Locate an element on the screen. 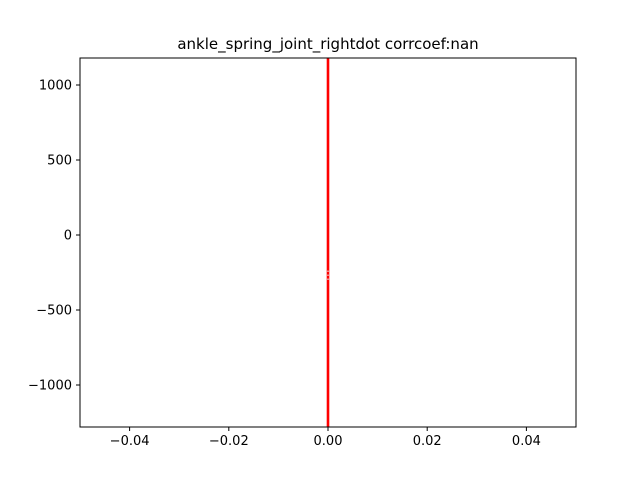 The image size is (640, 480). y-tick-label-2: 0 is located at coordinates (68, 236).